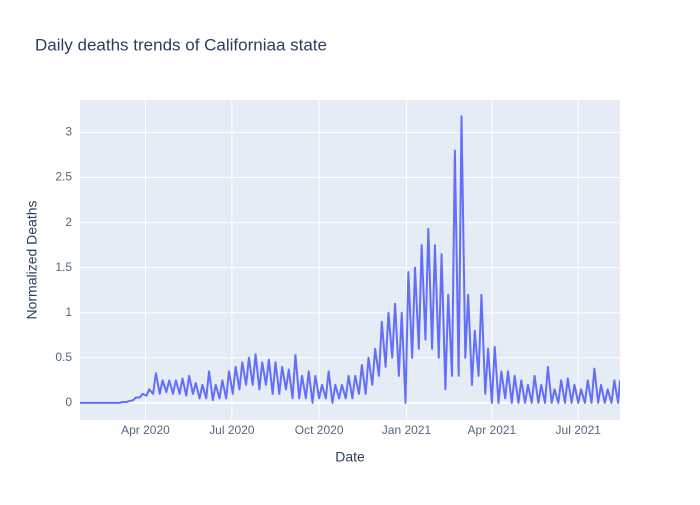 The height and width of the screenshot is (505, 700). What do you see at coordinates (232, 430) in the screenshot?
I see `x-tick-label: Jul 2020` at bounding box center [232, 430].